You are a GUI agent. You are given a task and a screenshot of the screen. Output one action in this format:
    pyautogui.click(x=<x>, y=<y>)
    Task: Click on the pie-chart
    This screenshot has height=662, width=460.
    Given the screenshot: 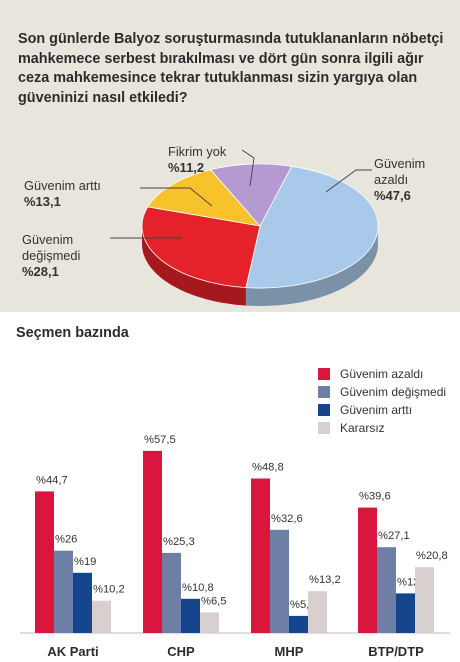 What is the action you would take?
    pyautogui.click(x=244, y=227)
    